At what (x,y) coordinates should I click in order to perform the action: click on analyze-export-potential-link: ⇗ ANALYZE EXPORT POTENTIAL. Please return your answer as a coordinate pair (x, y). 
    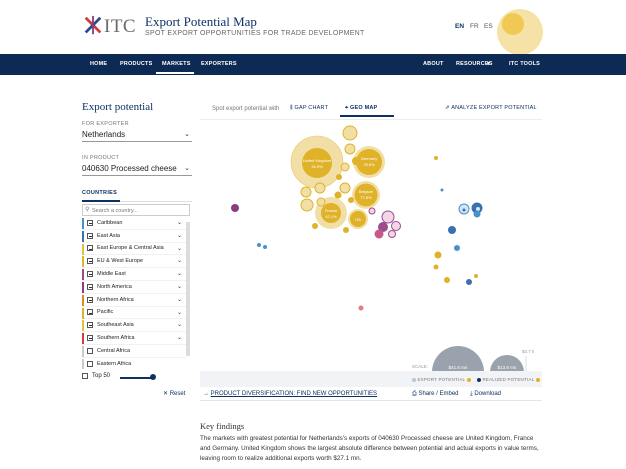
    Looking at the image, I should click on (491, 108).